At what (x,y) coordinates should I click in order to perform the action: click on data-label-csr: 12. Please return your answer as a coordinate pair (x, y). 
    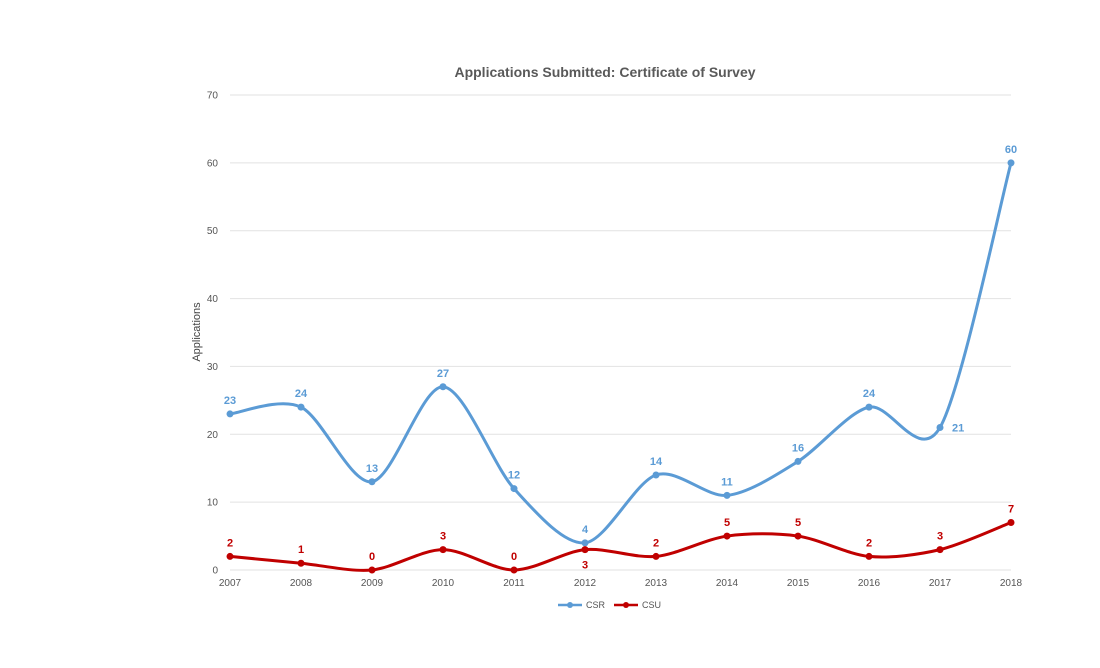
    Looking at the image, I should click on (514, 476).